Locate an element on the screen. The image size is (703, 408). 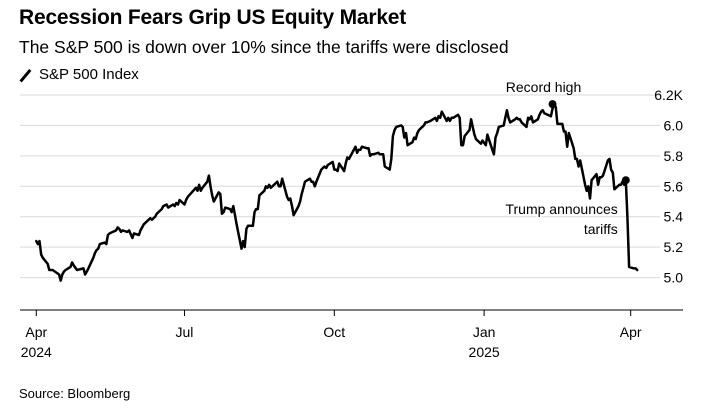
source-note: Source: Bloomberg is located at coordinates (75, 393).